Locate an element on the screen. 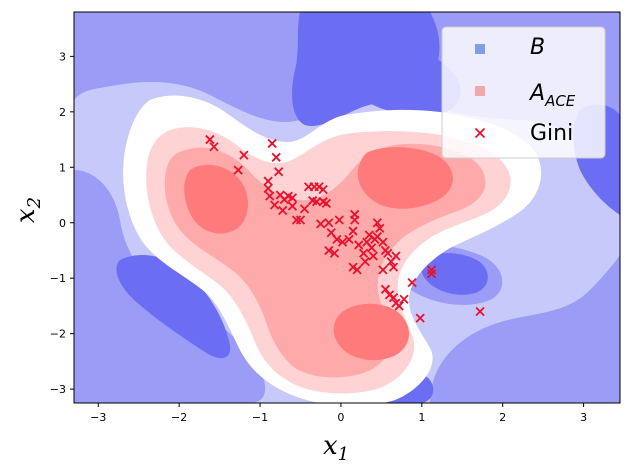  legend-label-b: B is located at coordinates (537, 47).